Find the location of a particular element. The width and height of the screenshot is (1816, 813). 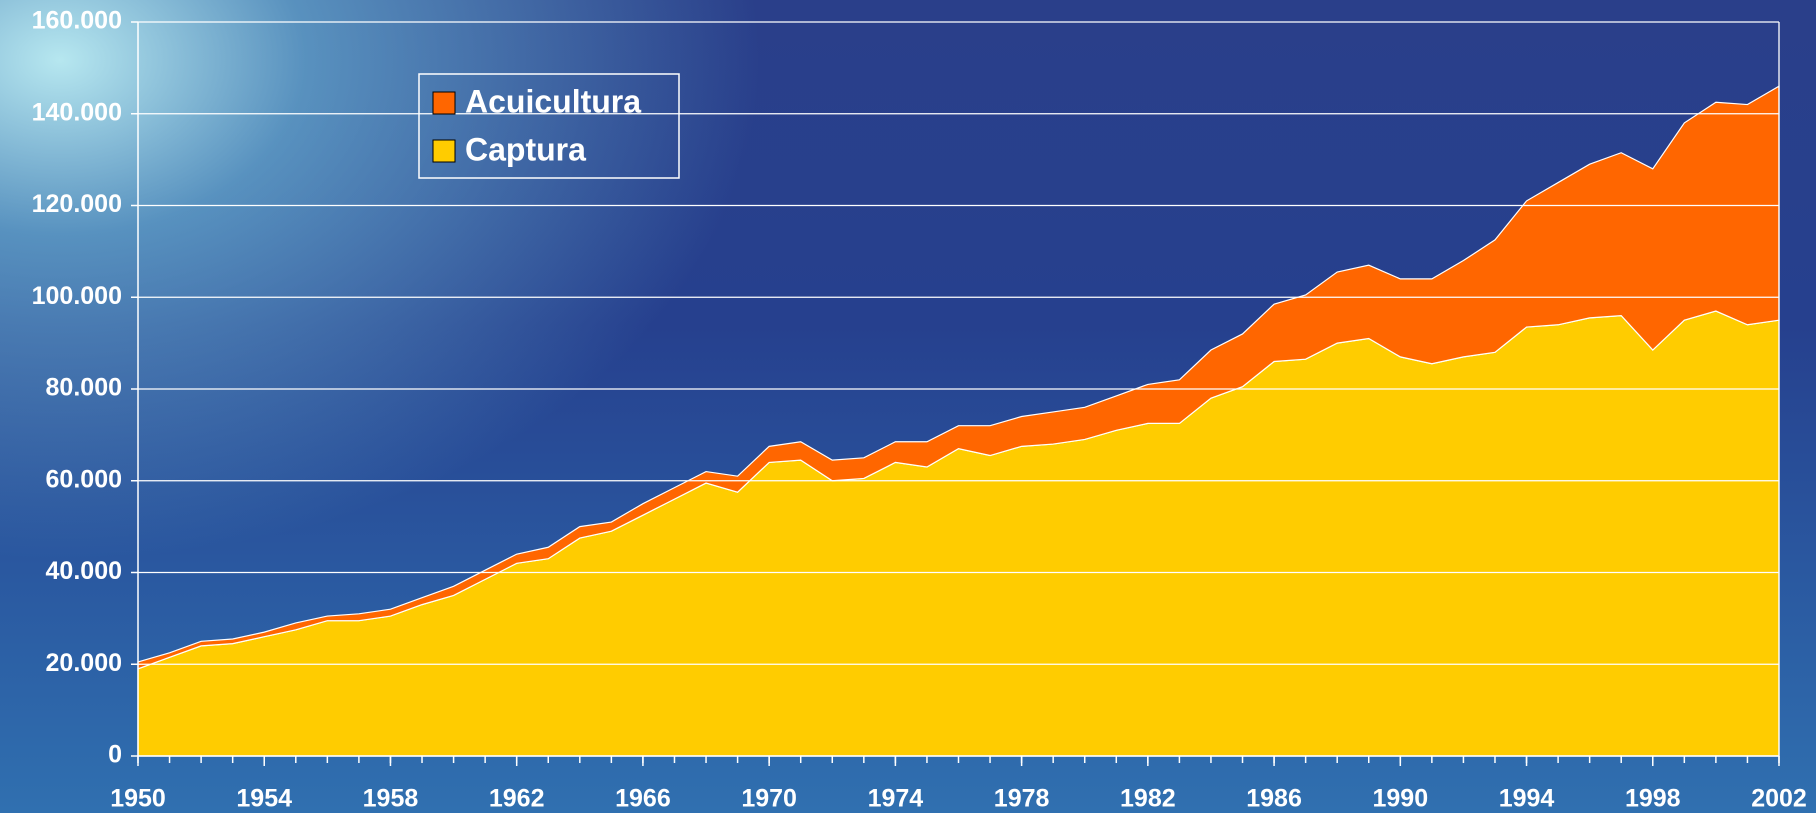

x-tick-label: 1958 is located at coordinates (391, 799).